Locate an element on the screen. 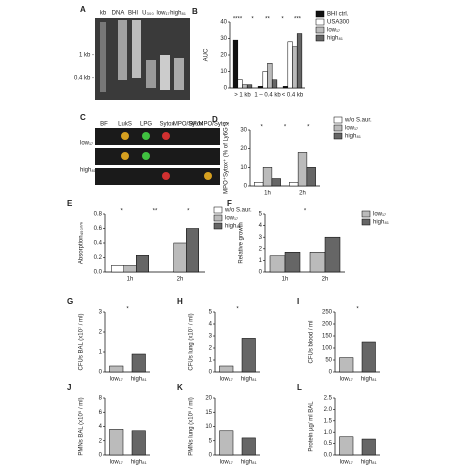  panel-letter: I is located at coordinates (298, 301).